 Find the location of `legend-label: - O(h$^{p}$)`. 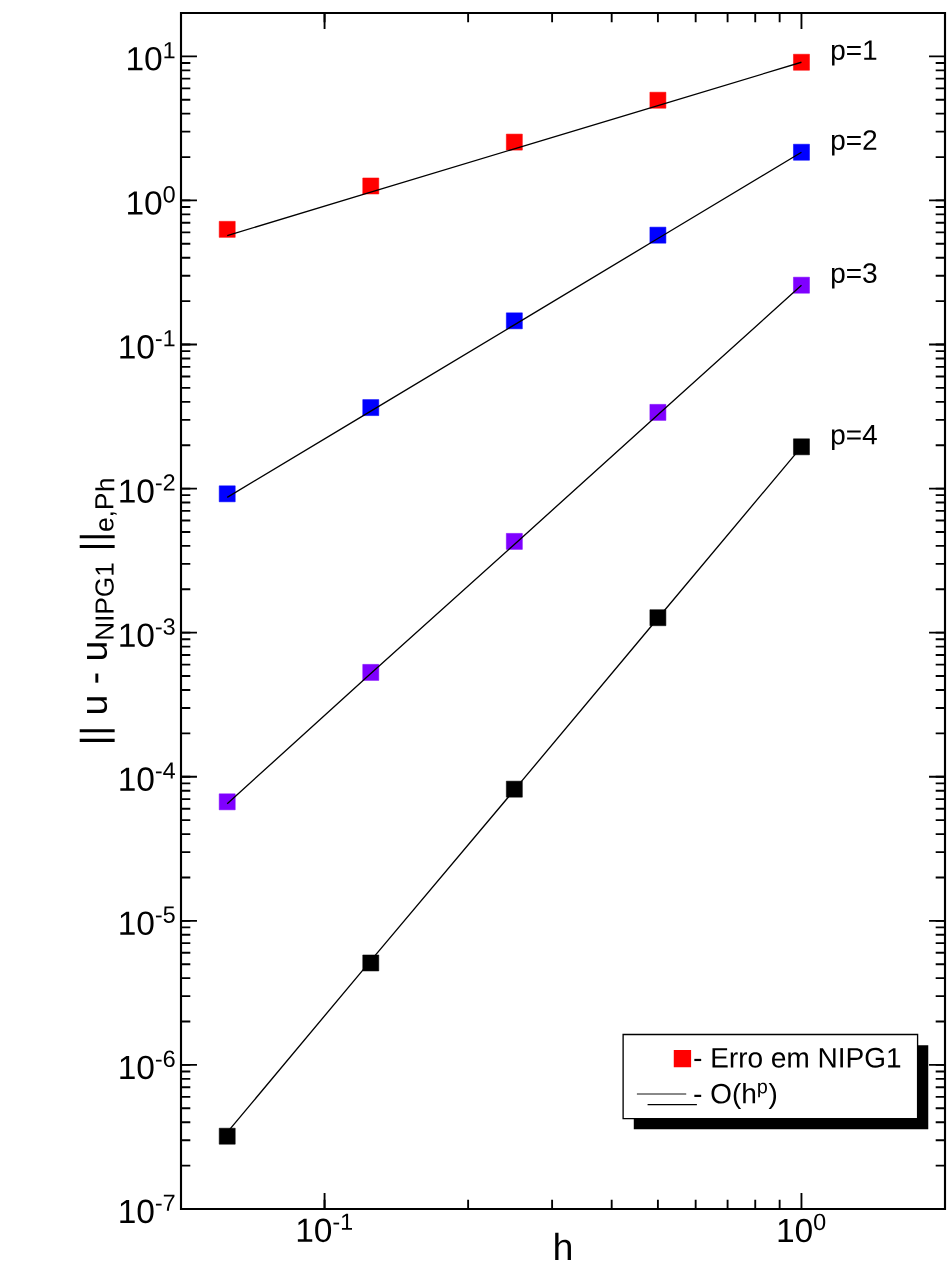

legend-label: - O(h$^{p}$) is located at coordinates (735, 1096).